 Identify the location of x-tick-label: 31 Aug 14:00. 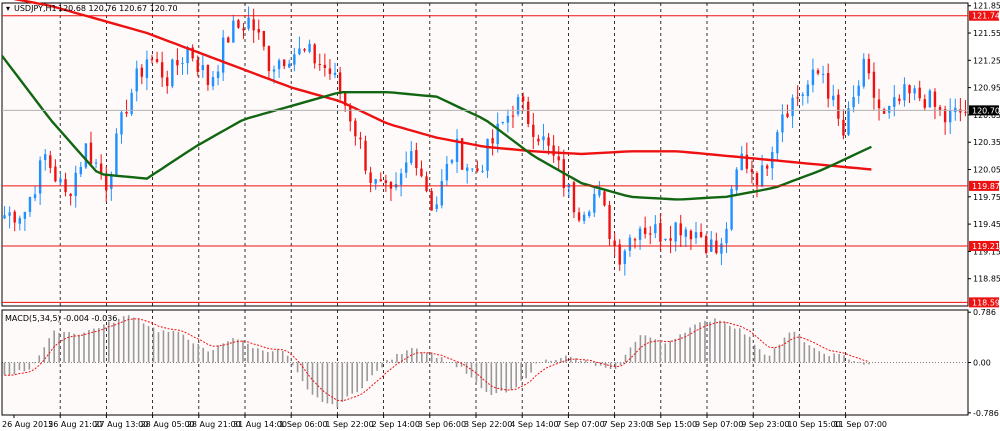
(260, 424).